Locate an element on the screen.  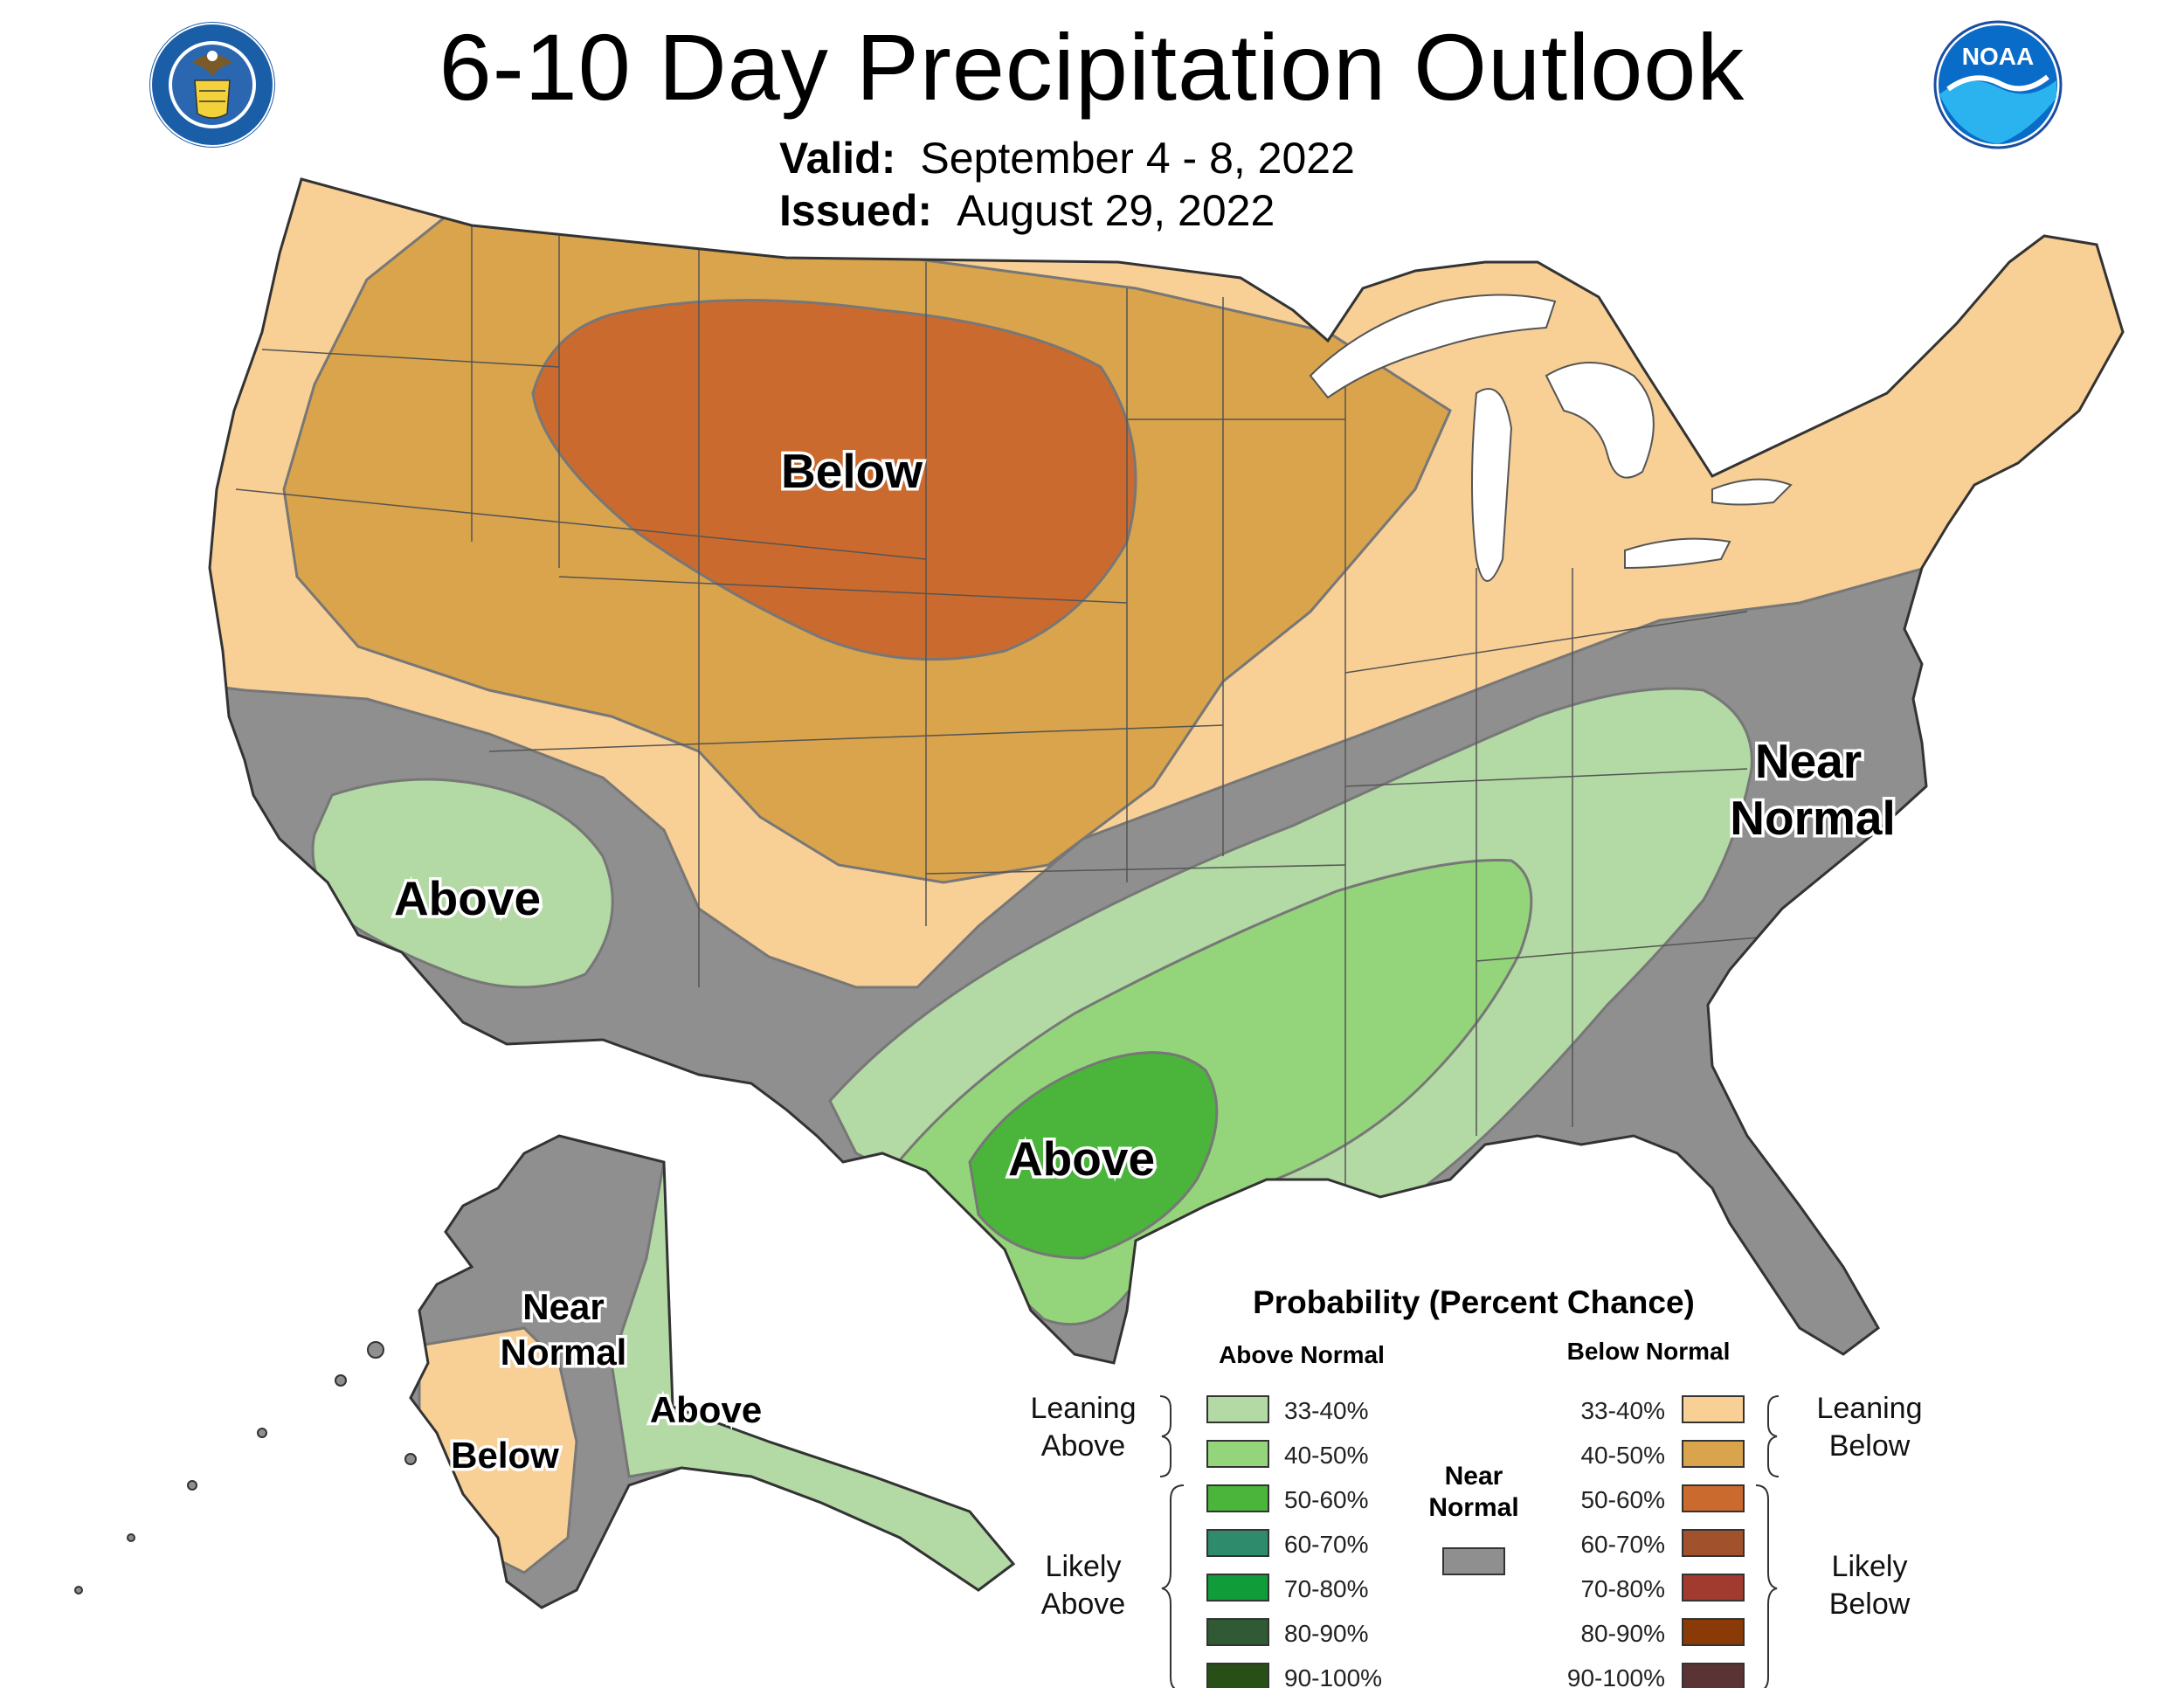
label-ak-above: Above is located at coordinates (706, 1409).